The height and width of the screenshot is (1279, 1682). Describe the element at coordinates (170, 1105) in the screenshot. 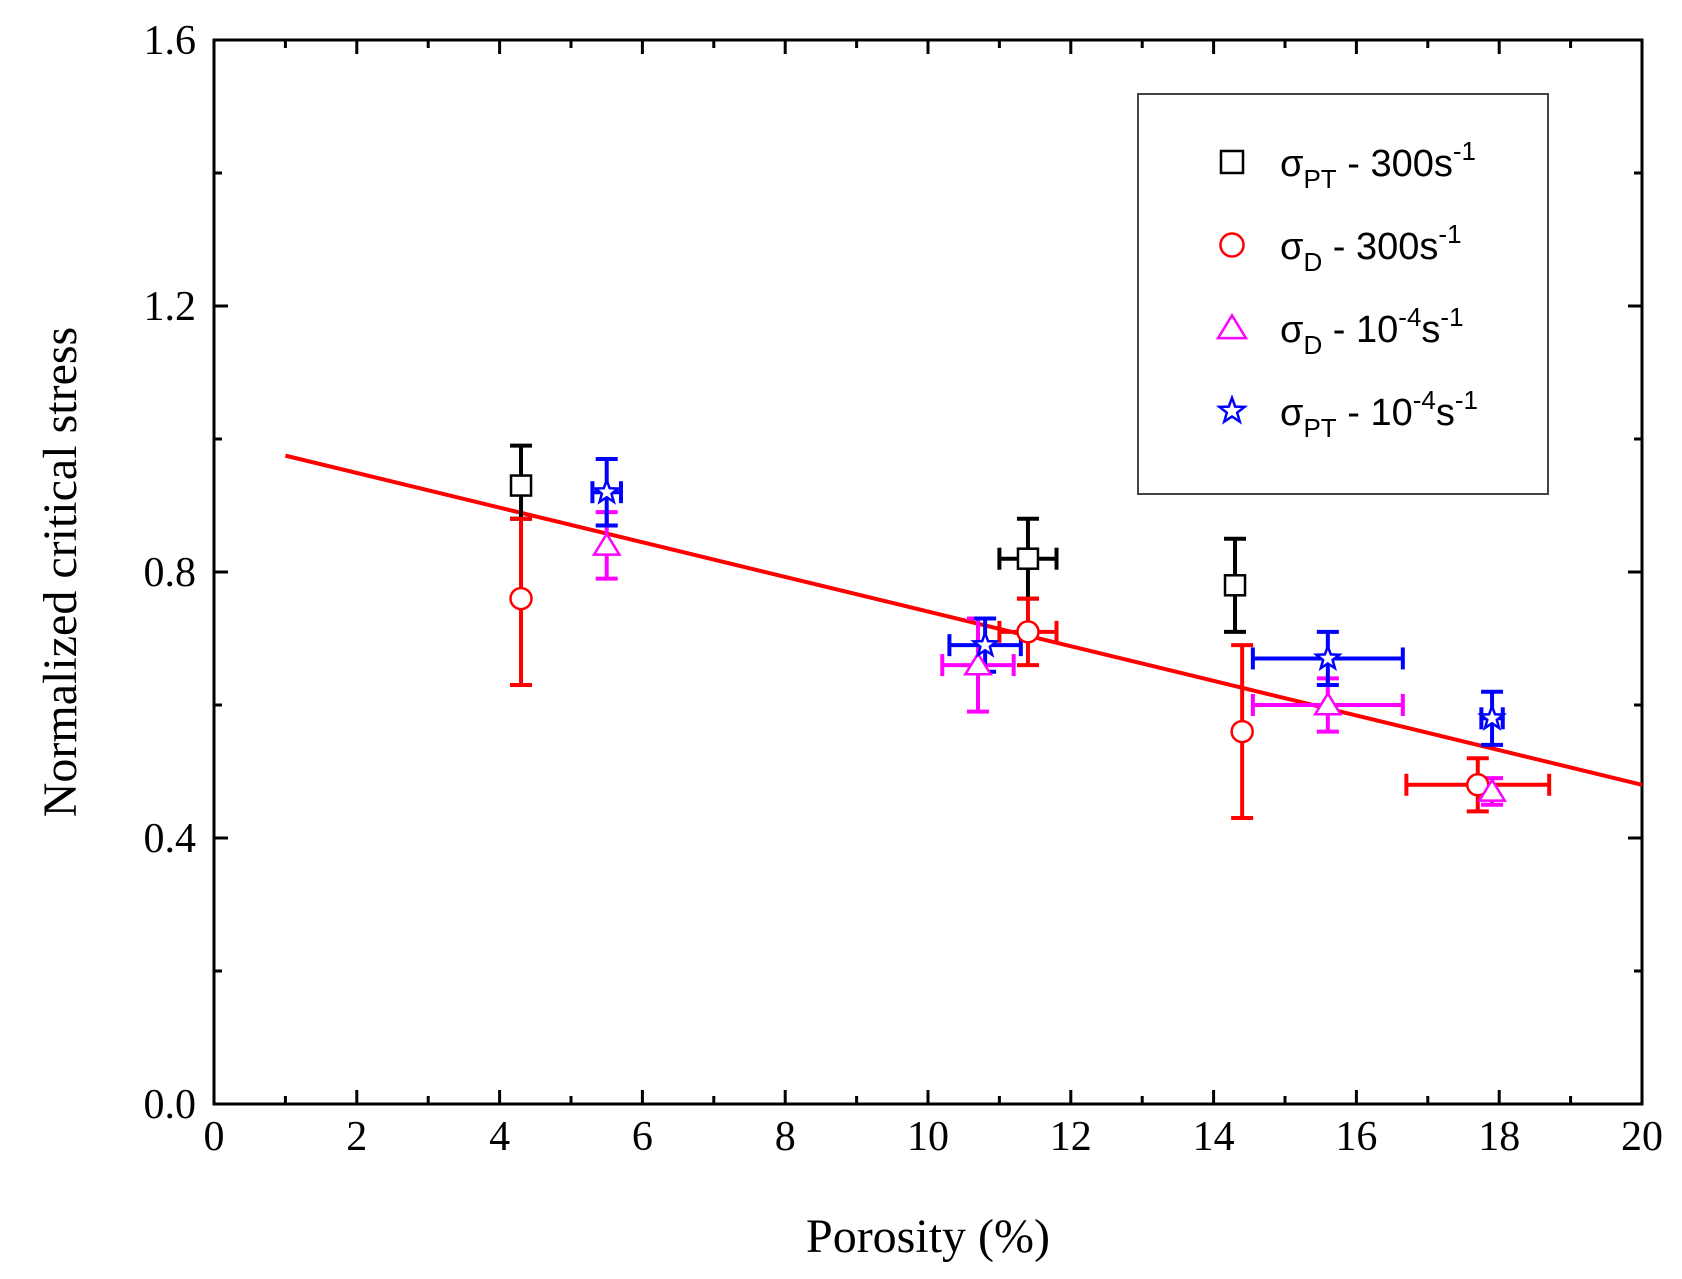

I see `y-tick-label: 0.0` at that location.